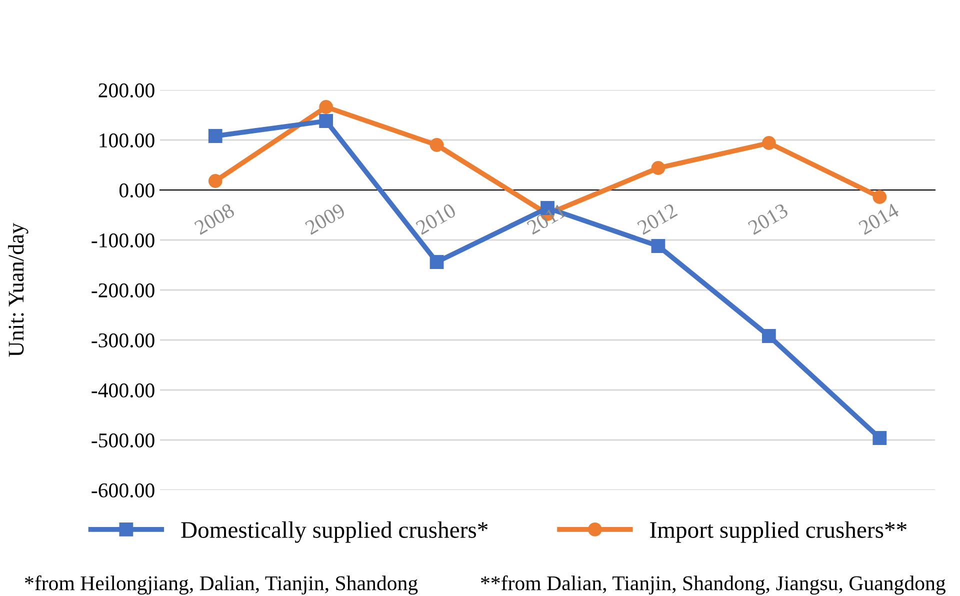 This screenshot has height=596, width=960. Describe the element at coordinates (123, 240) in the screenshot. I see `y-tick-label: -100.00` at that location.